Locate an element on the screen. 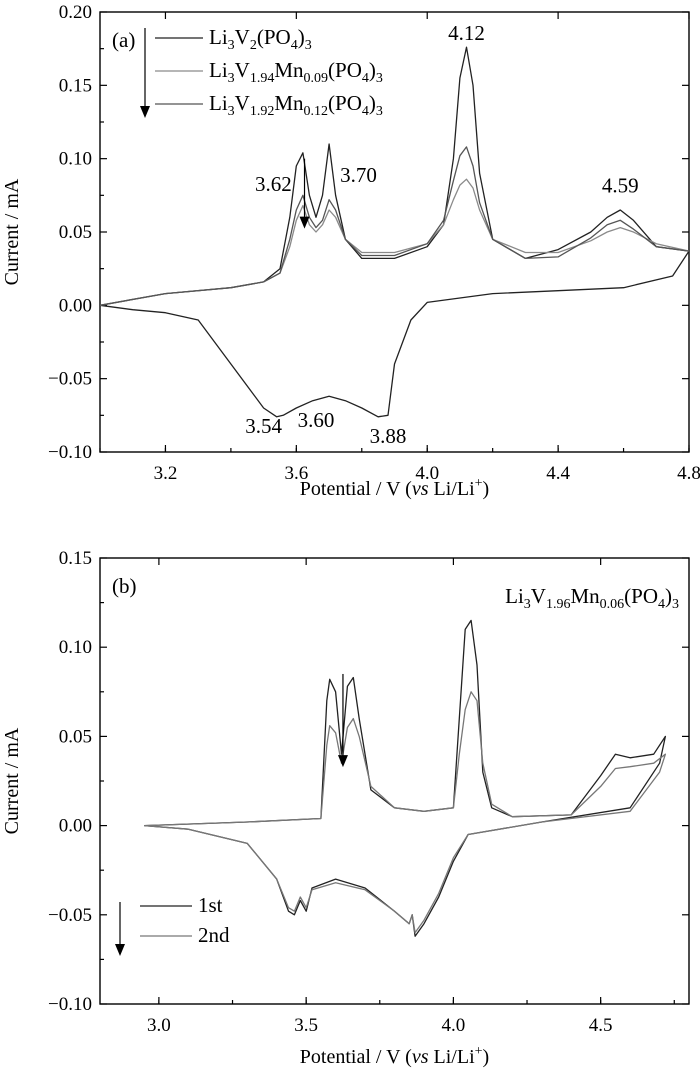  panel-label-a: (a) is located at coordinates (123, 40).